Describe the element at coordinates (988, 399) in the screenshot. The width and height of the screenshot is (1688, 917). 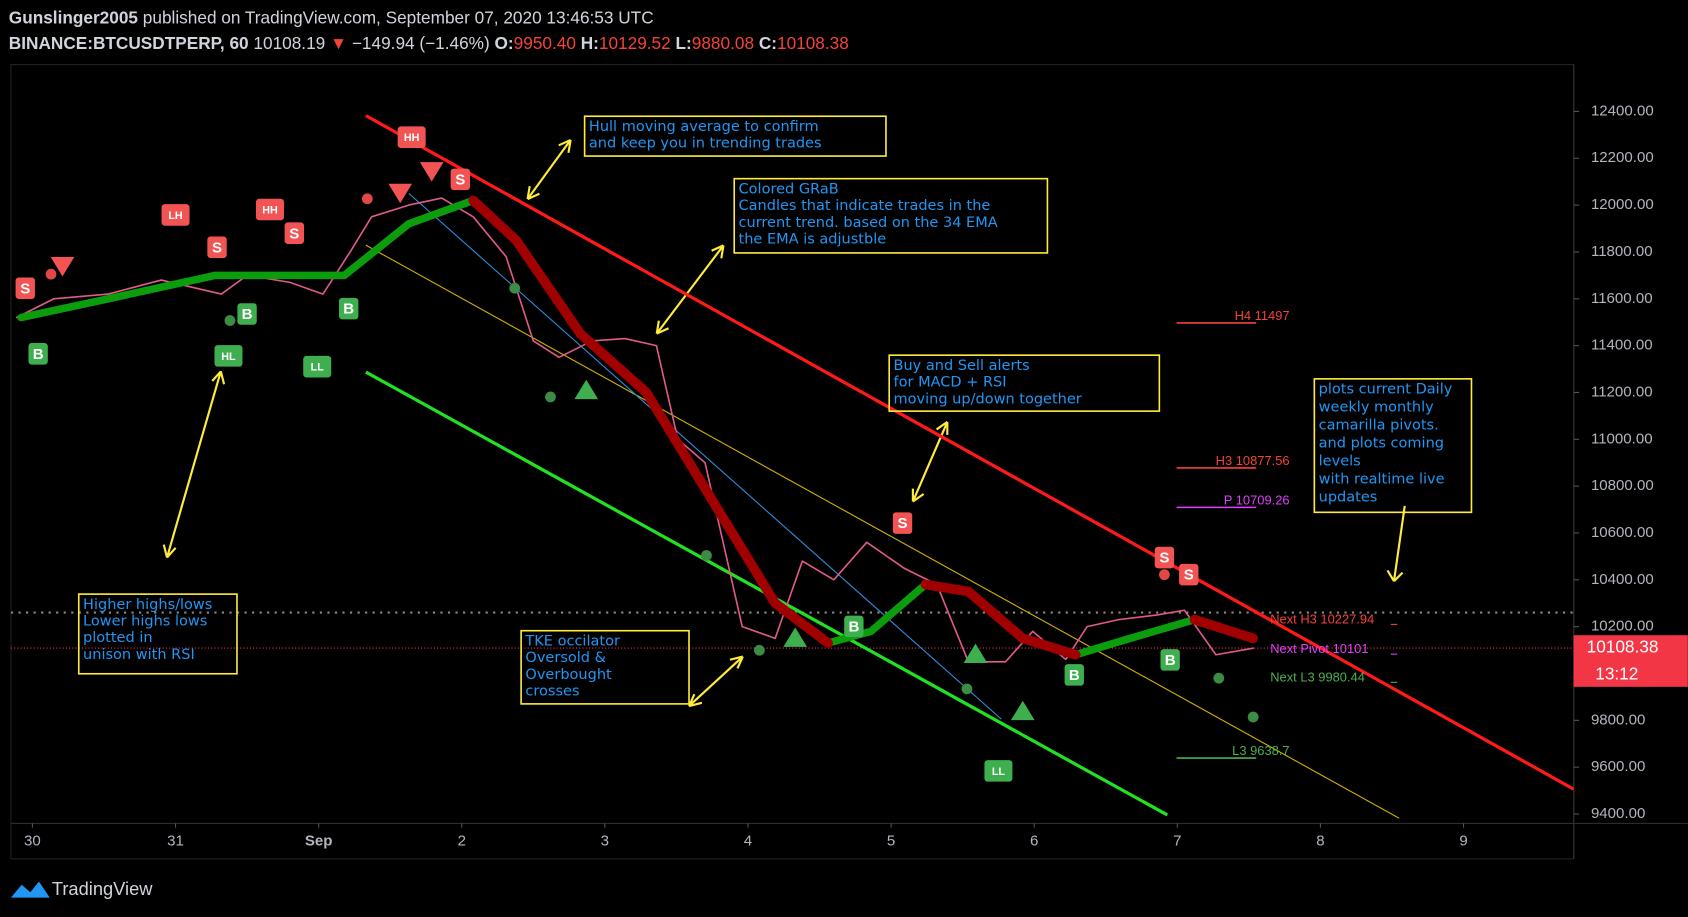
I see `annotation-text: moving up/down together` at that location.